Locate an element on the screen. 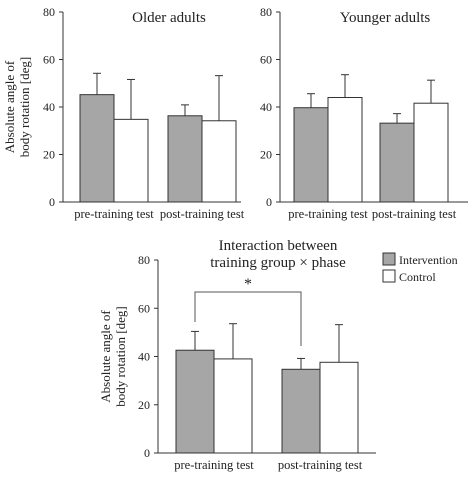 The image size is (474, 481). legend-label-intervention: Intervention is located at coordinates (428, 260).